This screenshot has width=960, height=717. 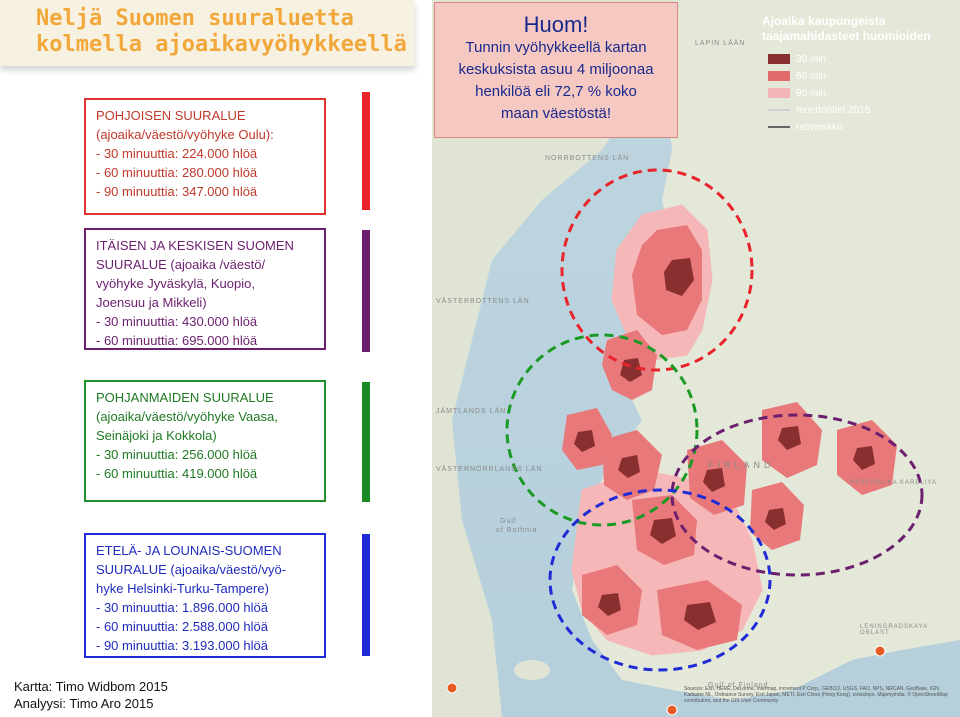 I want to click on title-line-1: Neljä Suomen suuraluetta, so click(x=195, y=18).